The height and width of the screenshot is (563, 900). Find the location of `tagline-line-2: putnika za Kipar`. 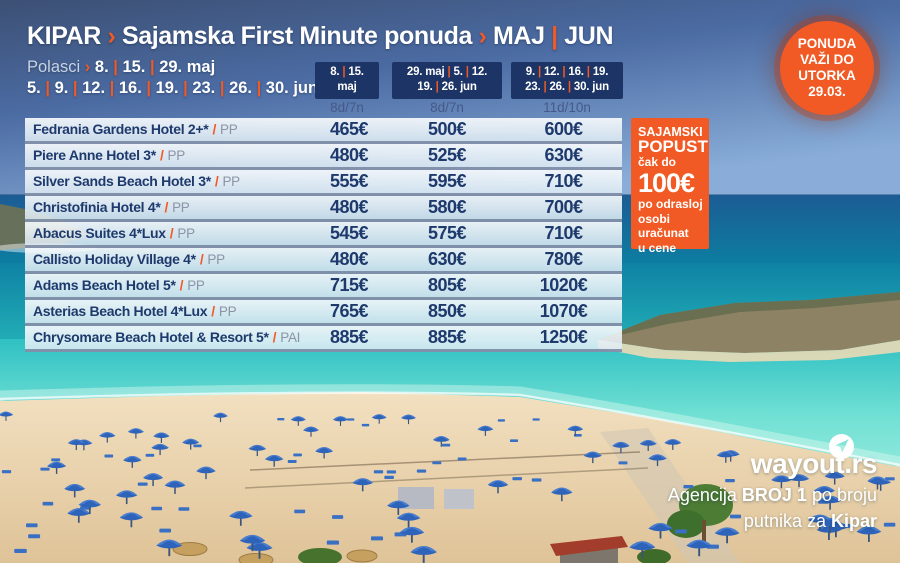

tagline-line-2: putnika za Kipar is located at coordinates (810, 521).